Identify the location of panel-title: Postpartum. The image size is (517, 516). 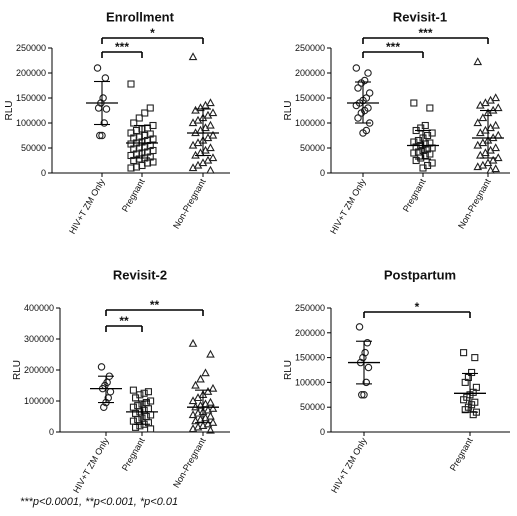
(420, 275).